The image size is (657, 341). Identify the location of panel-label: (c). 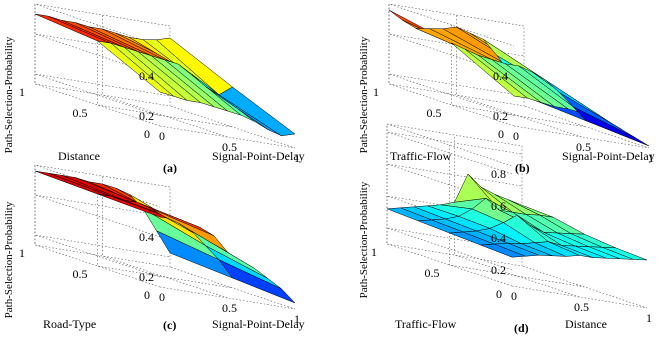
(169, 325).